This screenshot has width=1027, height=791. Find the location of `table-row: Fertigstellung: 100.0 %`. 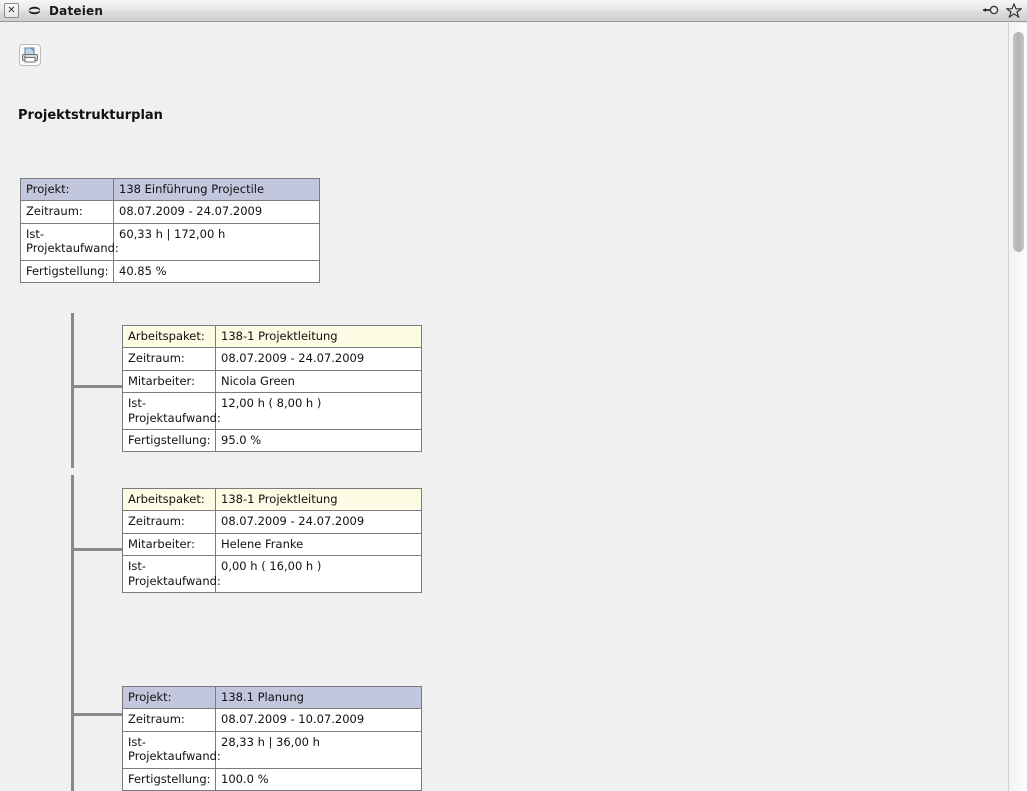

table-row: Fertigstellung: 100.0 % is located at coordinates (272, 779).